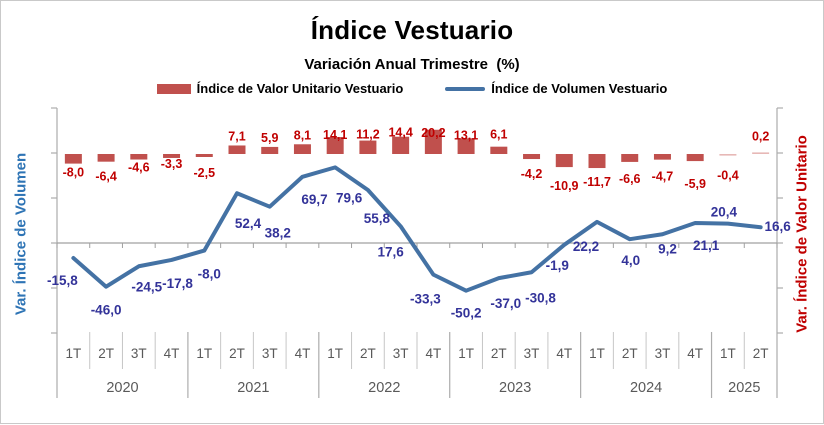  Describe the element at coordinates (269, 138) in the screenshot. I see `bar-label: 5,9` at that location.